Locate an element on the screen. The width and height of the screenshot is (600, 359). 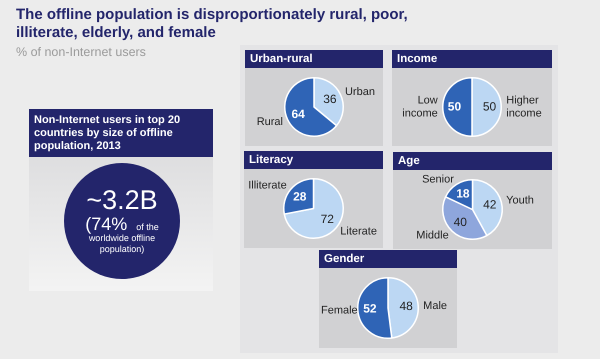
slice-label: Rural is located at coordinates (270, 122).